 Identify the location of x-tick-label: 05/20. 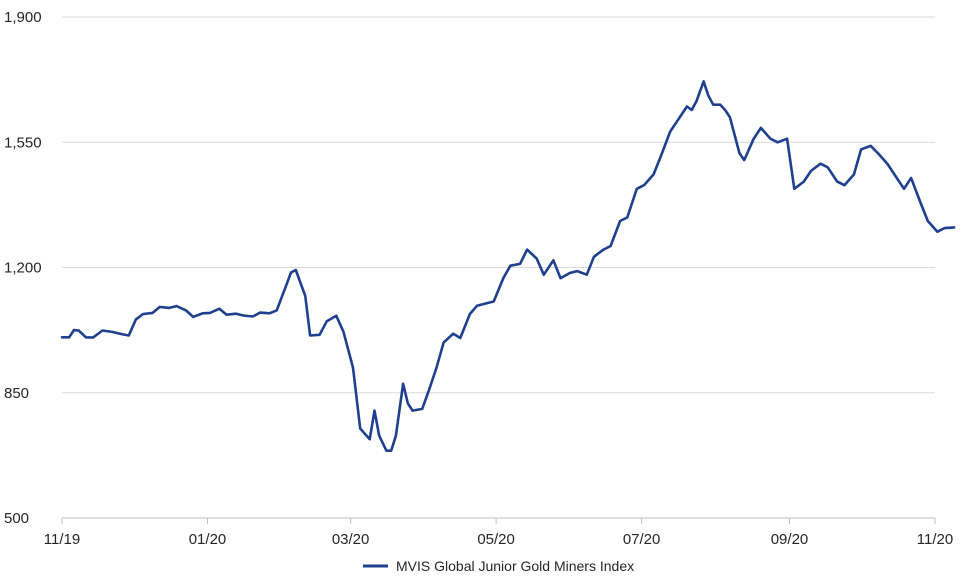
(496, 539).